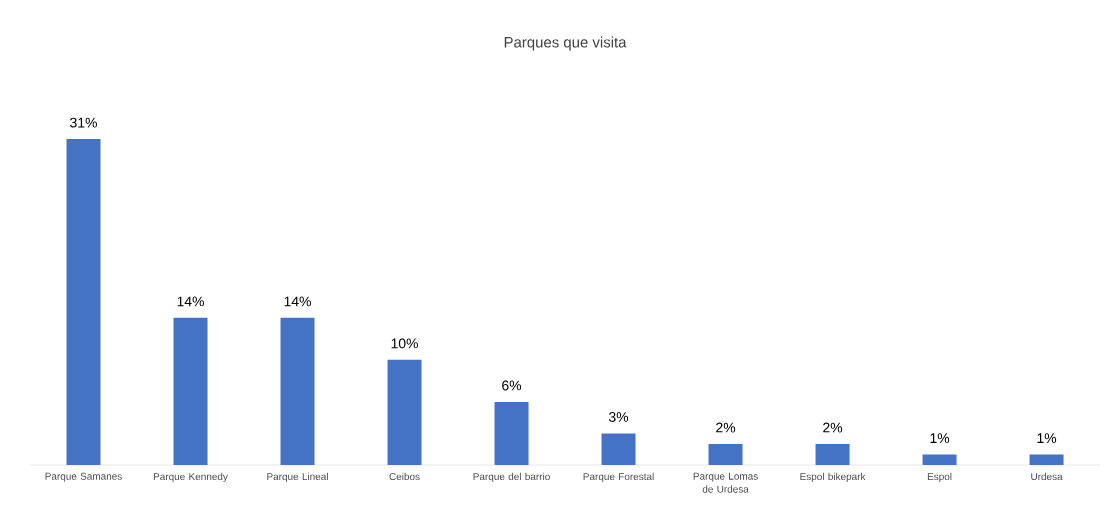 The height and width of the screenshot is (528, 1113). I want to click on x-tick-label: Parque Lomas de Urdesa, so click(725, 482).